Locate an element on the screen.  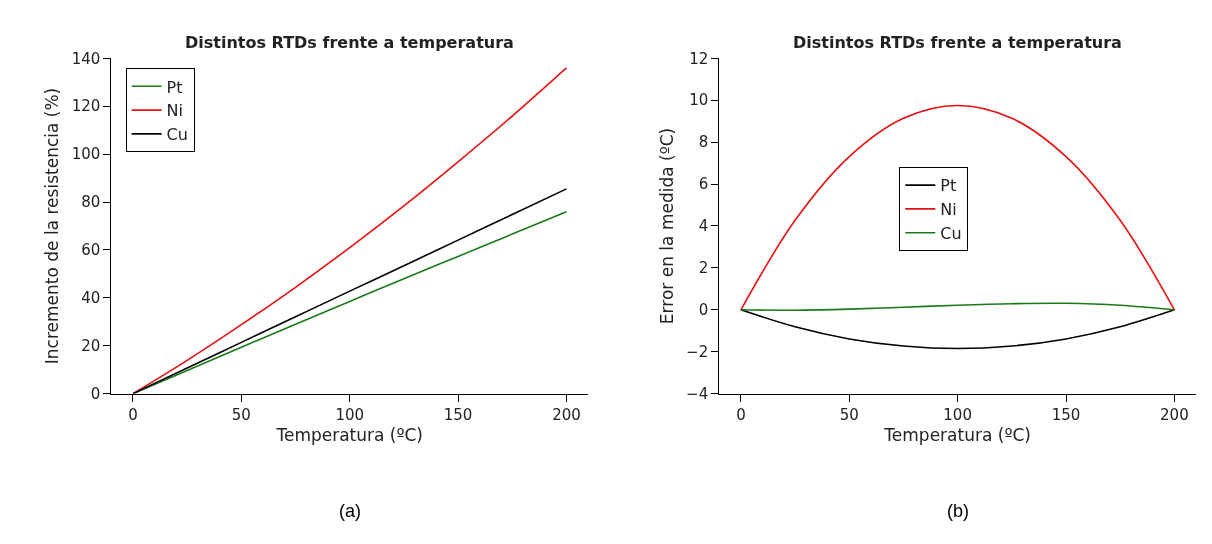
y-tick-label: −2 is located at coordinates (697, 351).